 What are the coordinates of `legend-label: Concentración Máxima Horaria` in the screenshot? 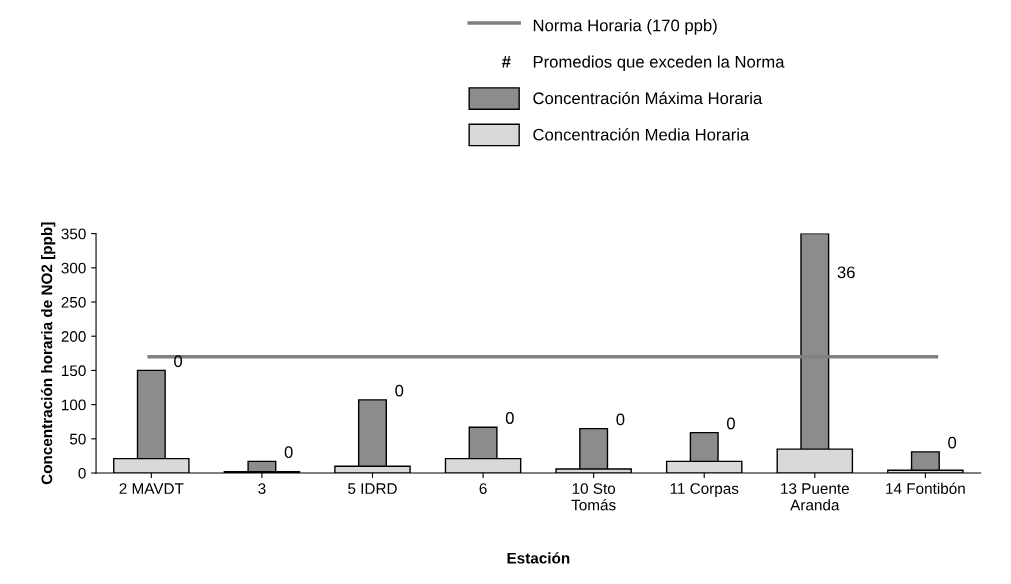 It's located at (648, 98).